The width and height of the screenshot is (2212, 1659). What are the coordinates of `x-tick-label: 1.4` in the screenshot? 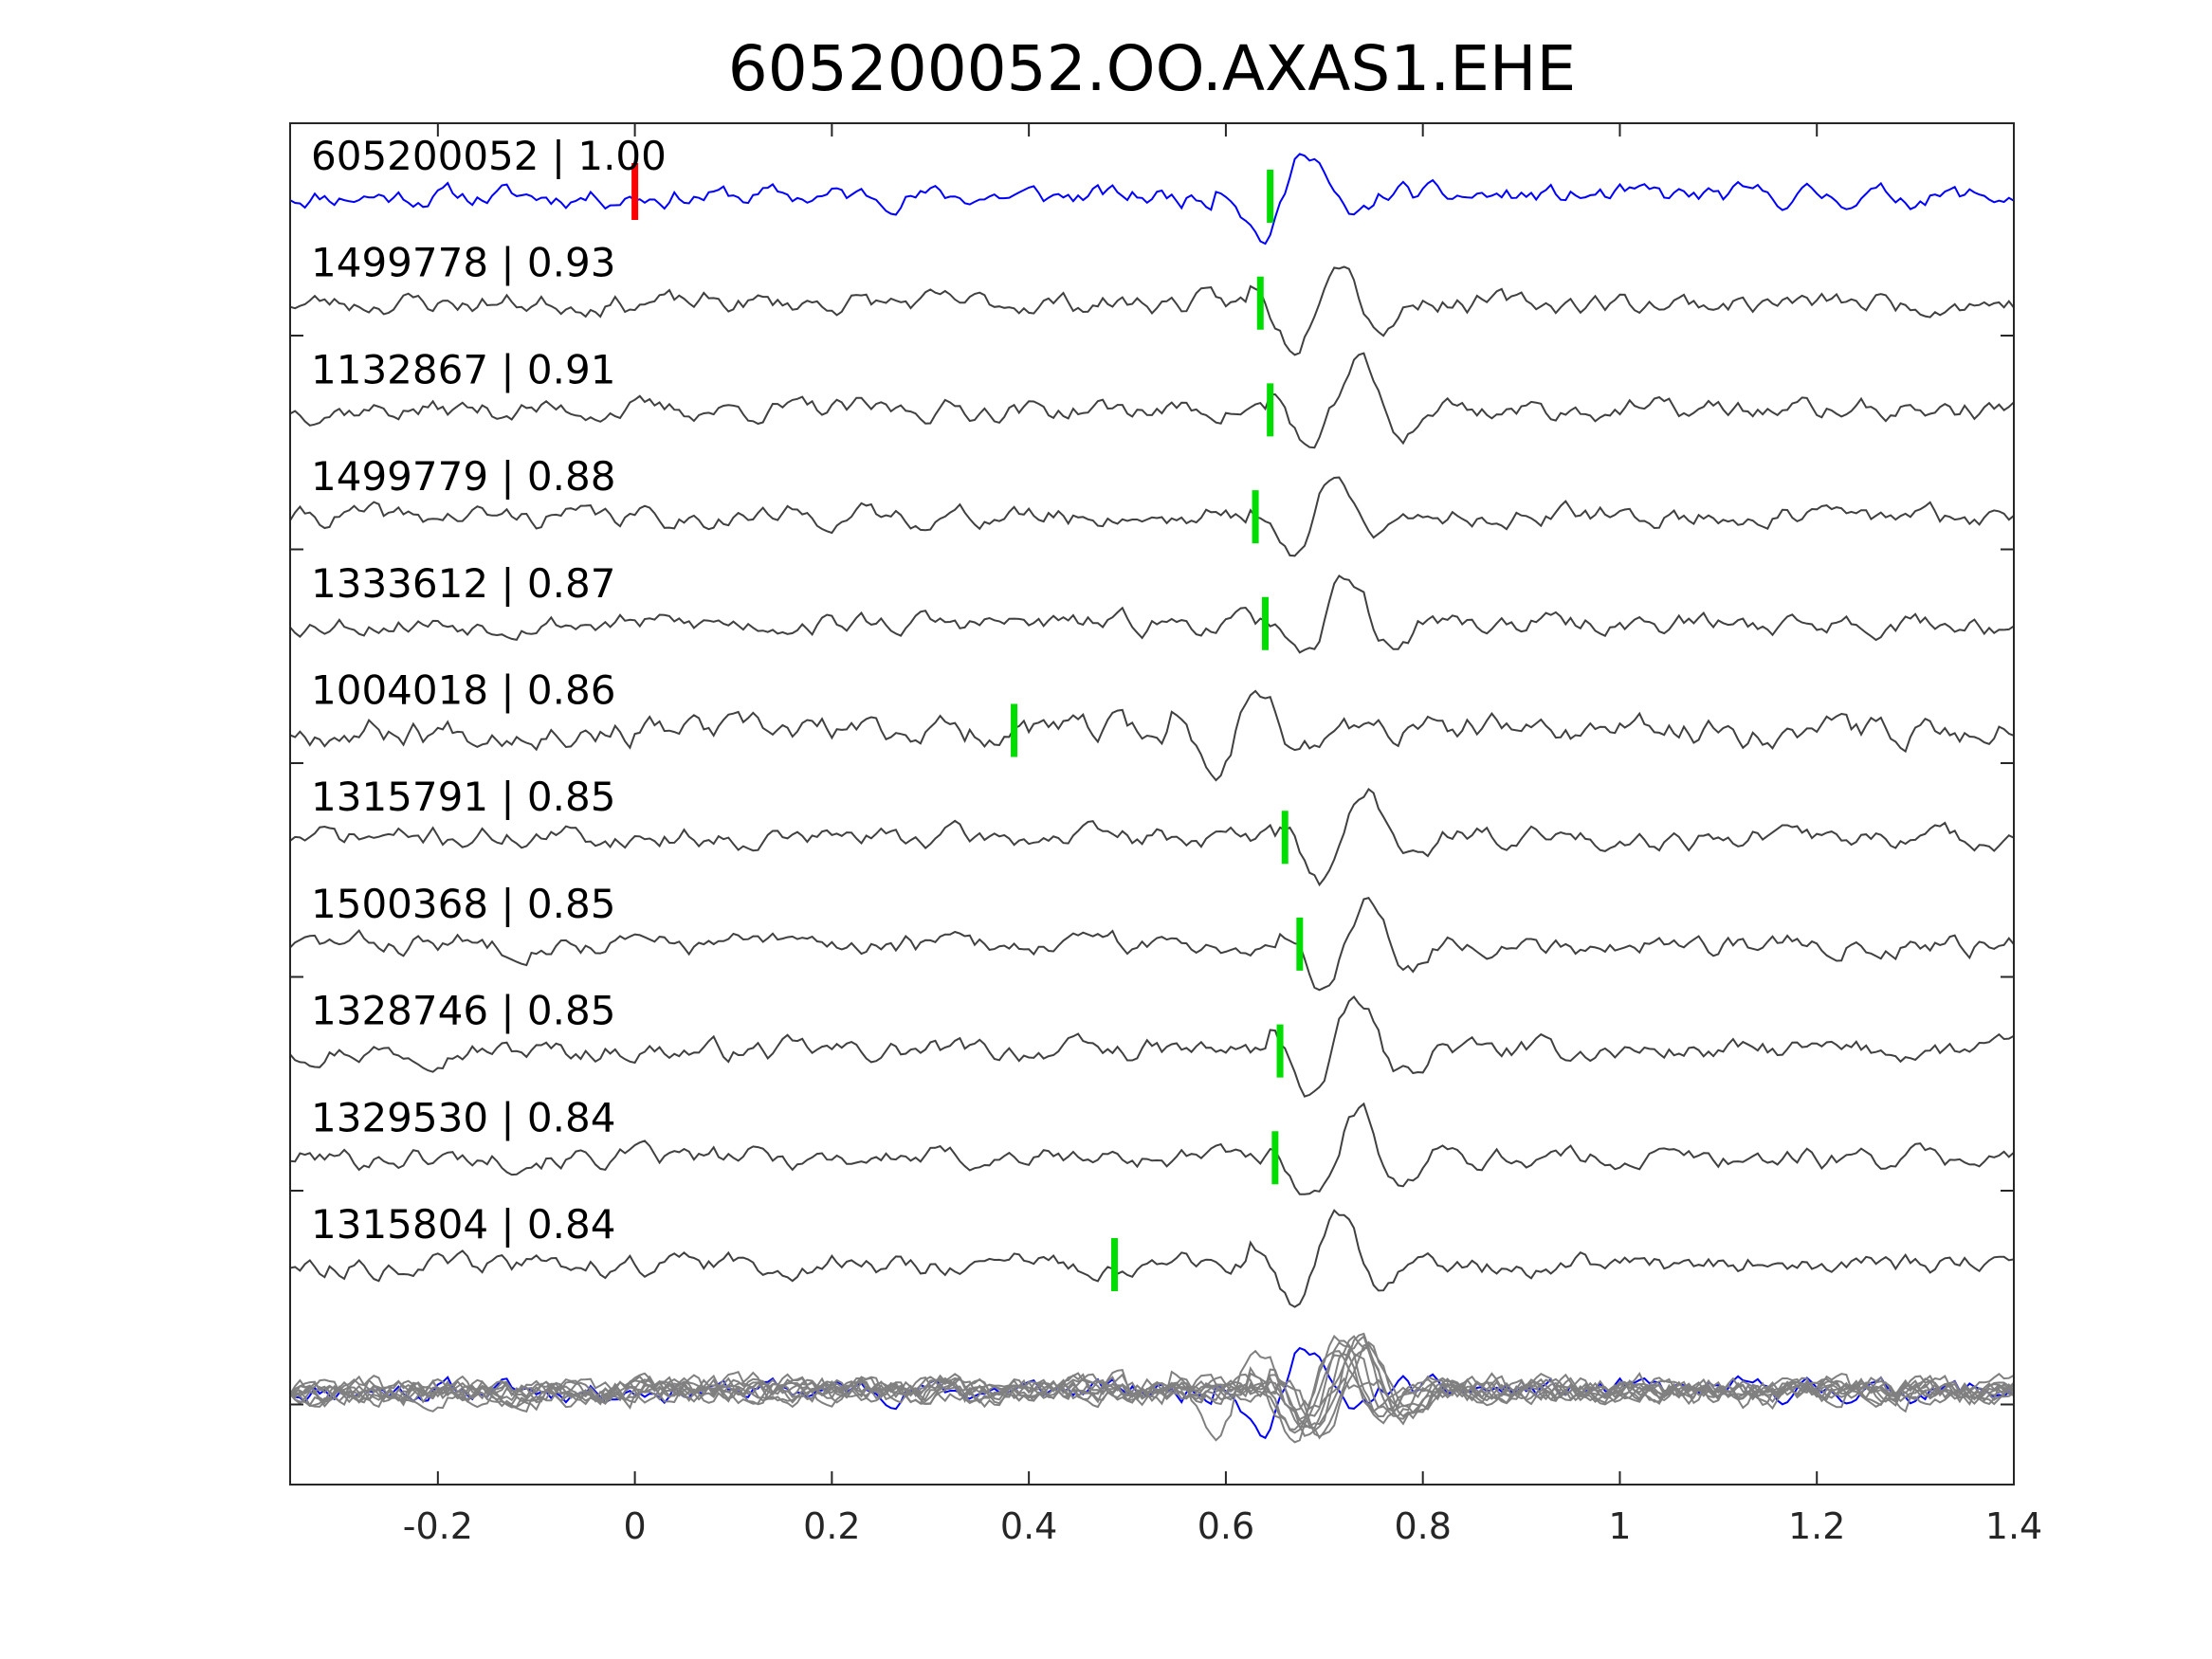 It's located at (2013, 1526).